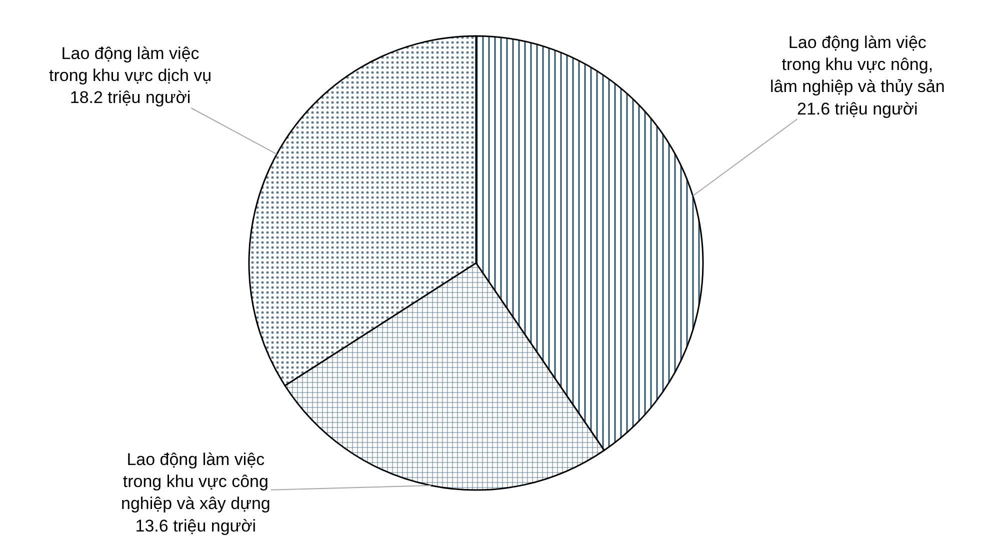  What do you see at coordinates (130, 98) in the screenshot?
I see `data-label: 18.2 triệu người` at bounding box center [130, 98].